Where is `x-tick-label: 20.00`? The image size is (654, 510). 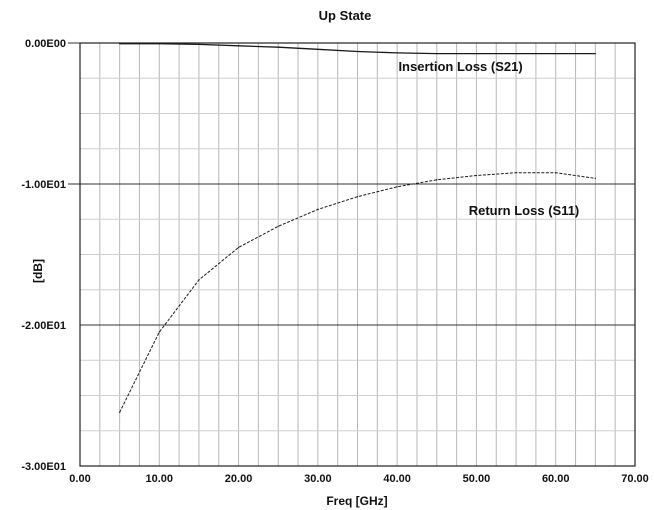 x-tick-label: 20.00 is located at coordinates (239, 479).